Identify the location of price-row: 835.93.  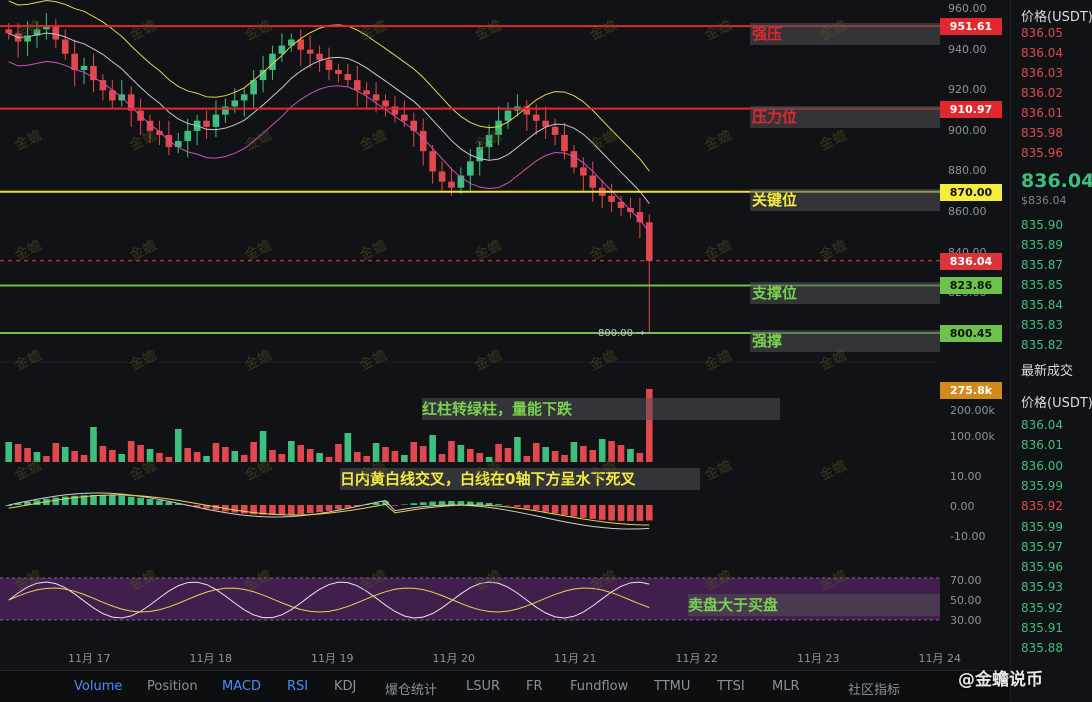
(1042, 587).